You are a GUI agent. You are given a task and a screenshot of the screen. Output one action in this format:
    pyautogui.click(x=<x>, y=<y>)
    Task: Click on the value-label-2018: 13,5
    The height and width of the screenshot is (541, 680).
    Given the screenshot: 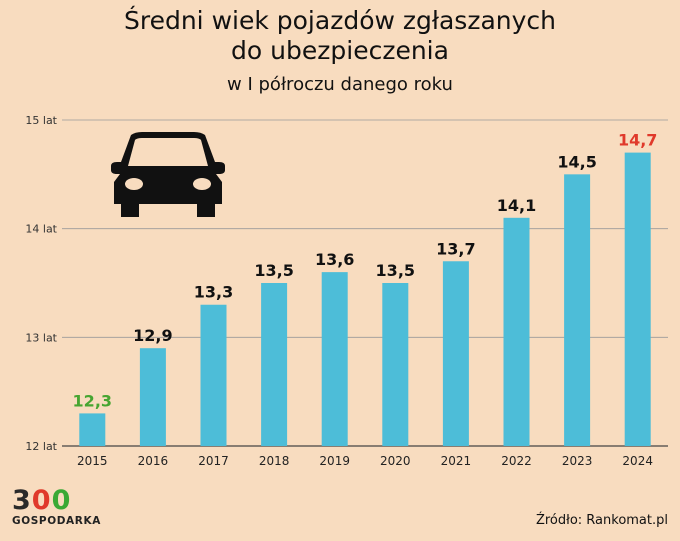 What is the action you would take?
    pyautogui.click(x=273, y=270)
    